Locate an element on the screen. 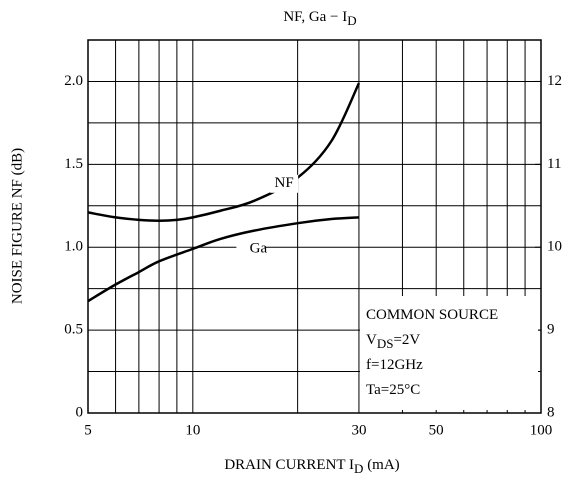 The width and height of the screenshot is (567, 479). y-tick-label: 0.5 is located at coordinates (73, 330).